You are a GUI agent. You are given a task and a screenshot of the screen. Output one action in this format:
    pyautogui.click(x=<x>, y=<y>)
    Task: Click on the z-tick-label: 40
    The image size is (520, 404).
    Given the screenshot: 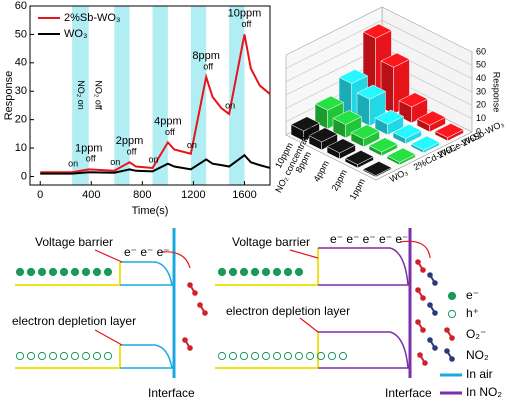 What is the action you would take?
    pyautogui.click(x=481, y=78)
    